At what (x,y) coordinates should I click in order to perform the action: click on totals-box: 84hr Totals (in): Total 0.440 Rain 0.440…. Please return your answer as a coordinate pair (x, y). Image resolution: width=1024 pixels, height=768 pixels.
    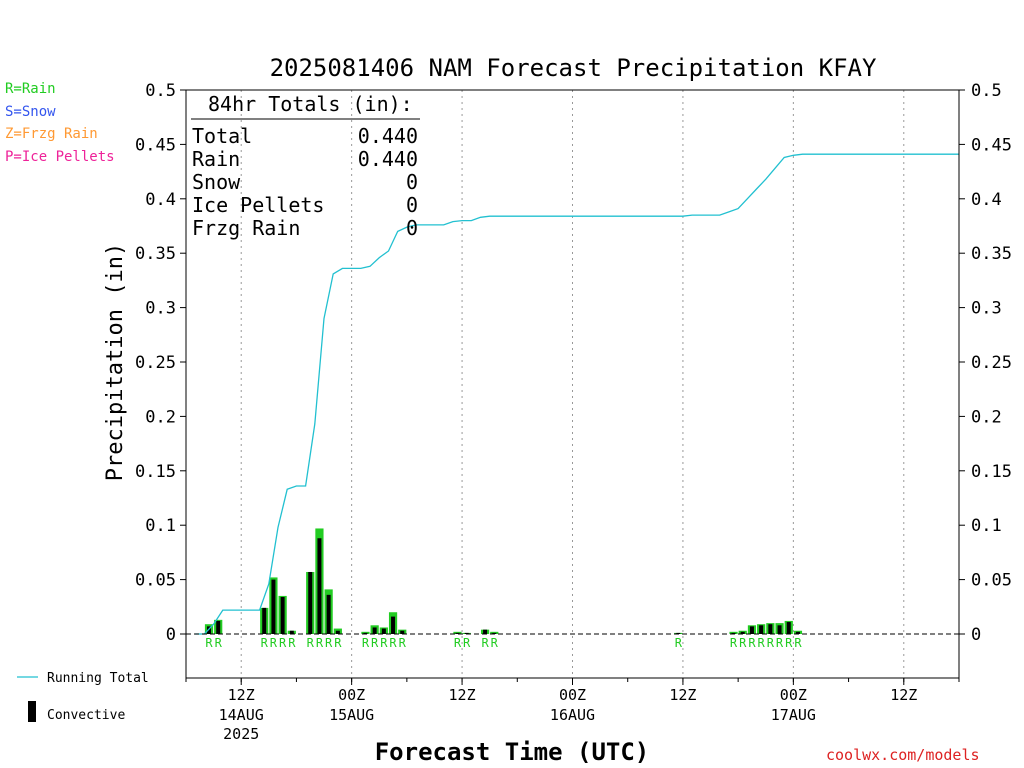
    Looking at the image, I should click on (305, 166).